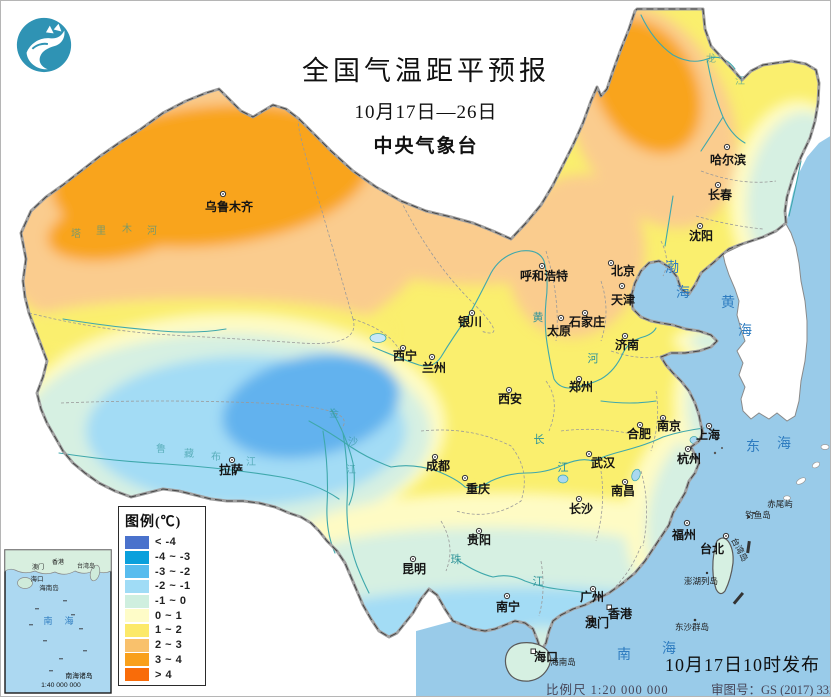 The height and width of the screenshot is (697, 831). I want to click on inset-map: 澳门 香港 台湾岛 海口 海南岛 南 海 南海诸岛 1:40 000 000, so click(58, 621).